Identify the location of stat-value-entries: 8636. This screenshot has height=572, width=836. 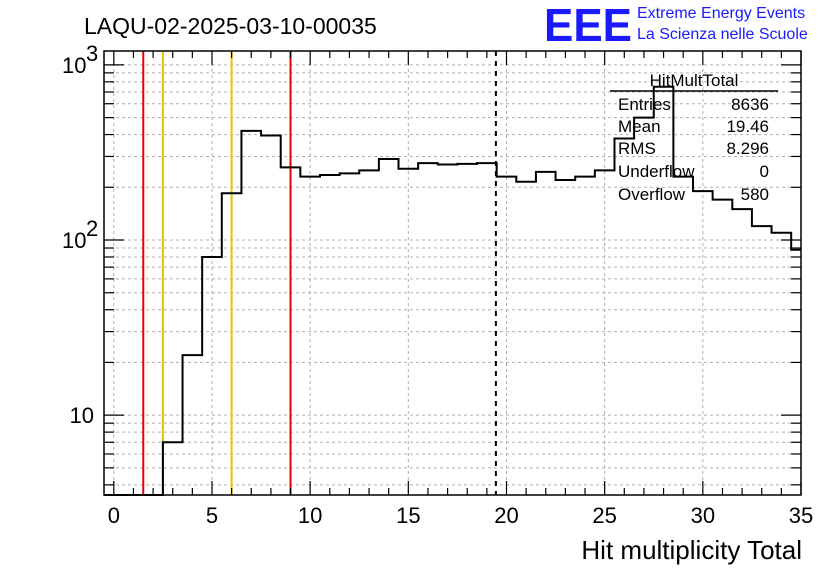
(750, 104).